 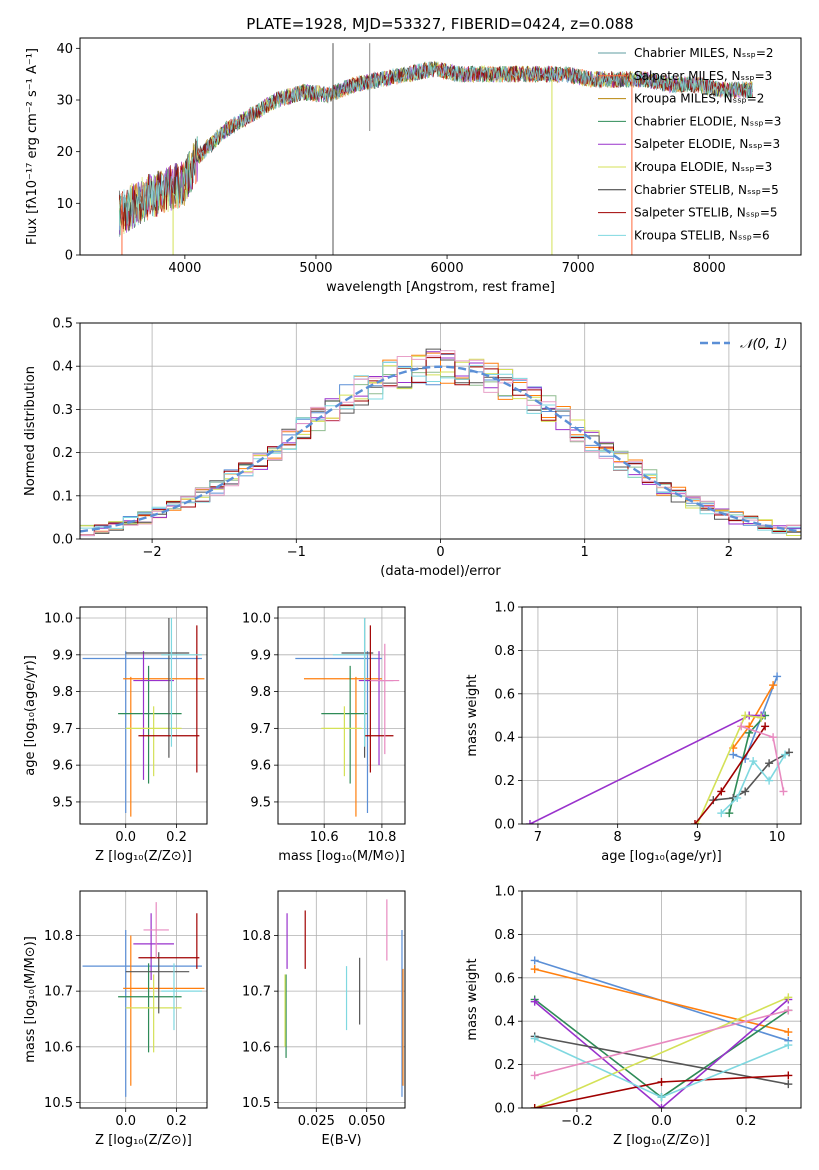 I want to click on z-massweight-plot, so click(x=661, y=1032).